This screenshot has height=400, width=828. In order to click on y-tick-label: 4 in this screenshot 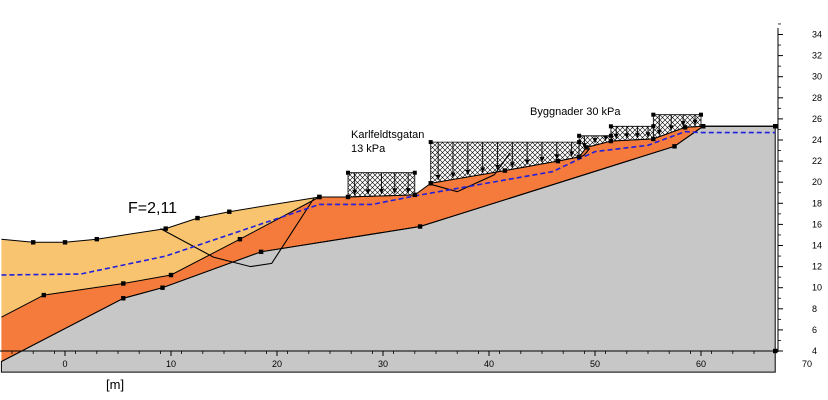, I will do `click(814, 351)`.